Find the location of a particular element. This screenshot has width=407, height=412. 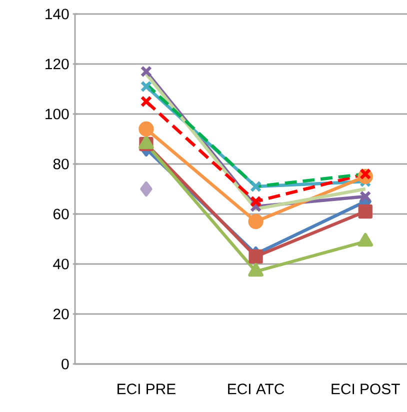

y-tick-label: 120 is located at coordinates (57, 64).